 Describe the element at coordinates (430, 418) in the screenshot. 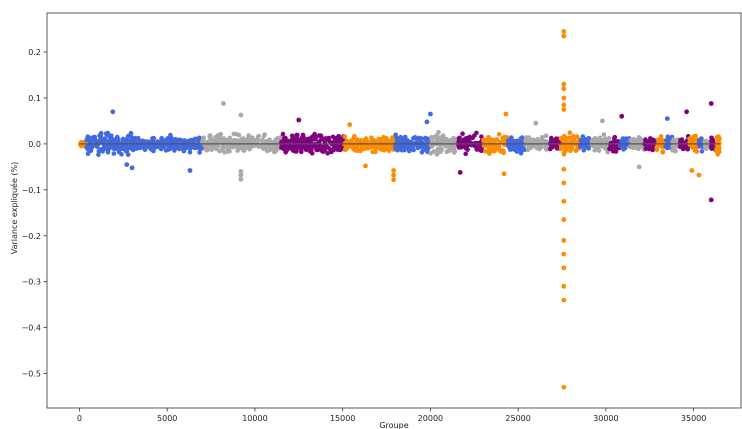

I see `x-tick-label: 20000` at that location.